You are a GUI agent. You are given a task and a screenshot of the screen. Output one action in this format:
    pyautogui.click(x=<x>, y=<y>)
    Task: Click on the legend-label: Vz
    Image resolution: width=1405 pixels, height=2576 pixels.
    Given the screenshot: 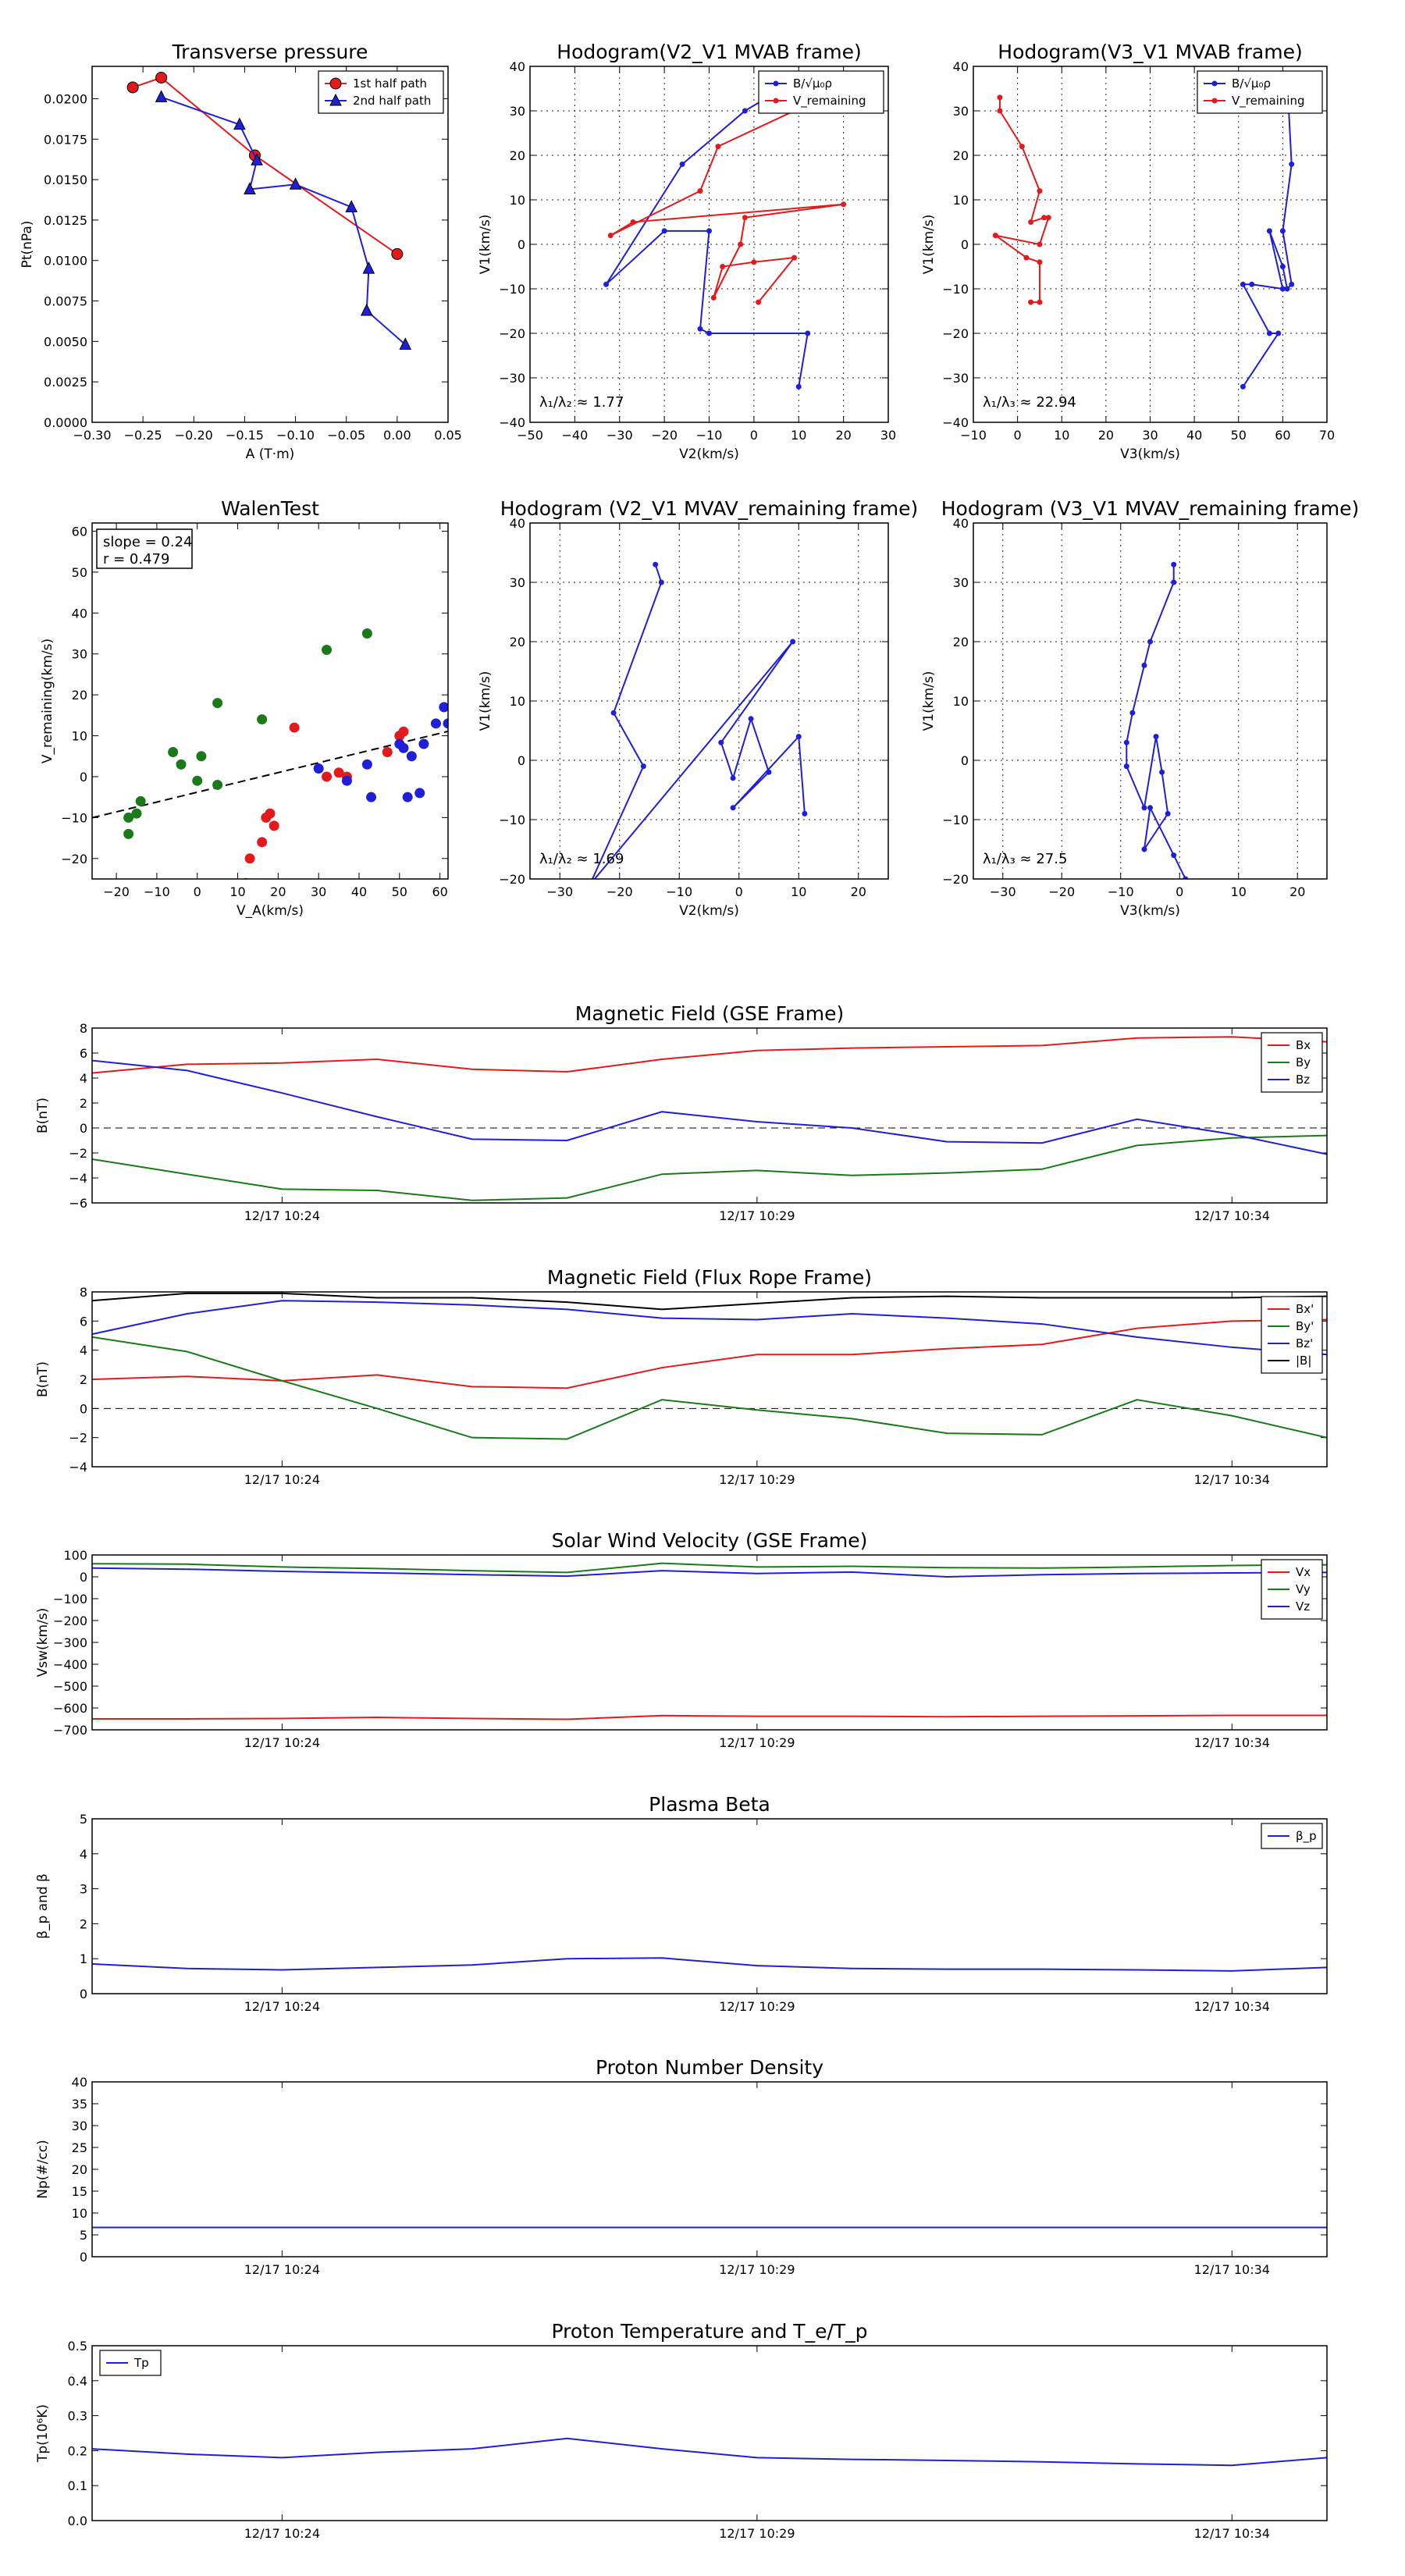 What is the action you would take?
    pyautogui.click(x=1303, y=1606)
    